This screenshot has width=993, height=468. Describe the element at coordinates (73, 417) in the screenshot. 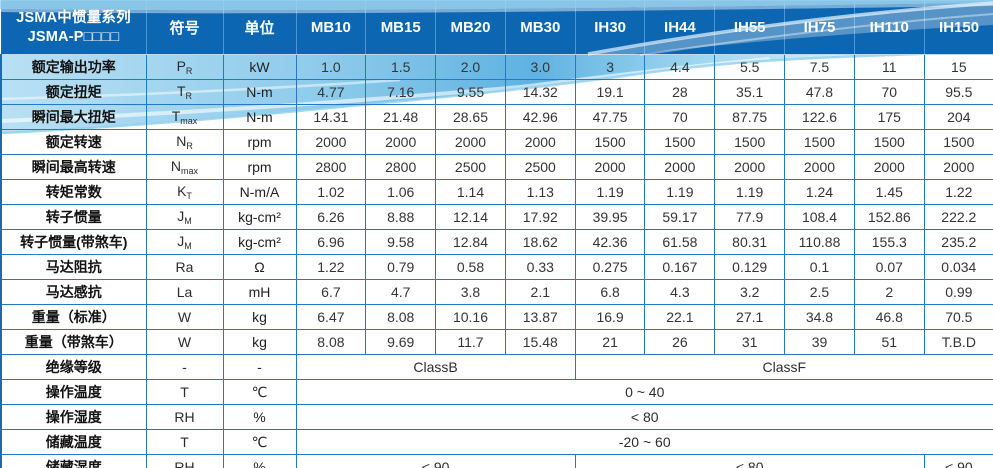

I see `spec-label: 操作湿度` at that location.